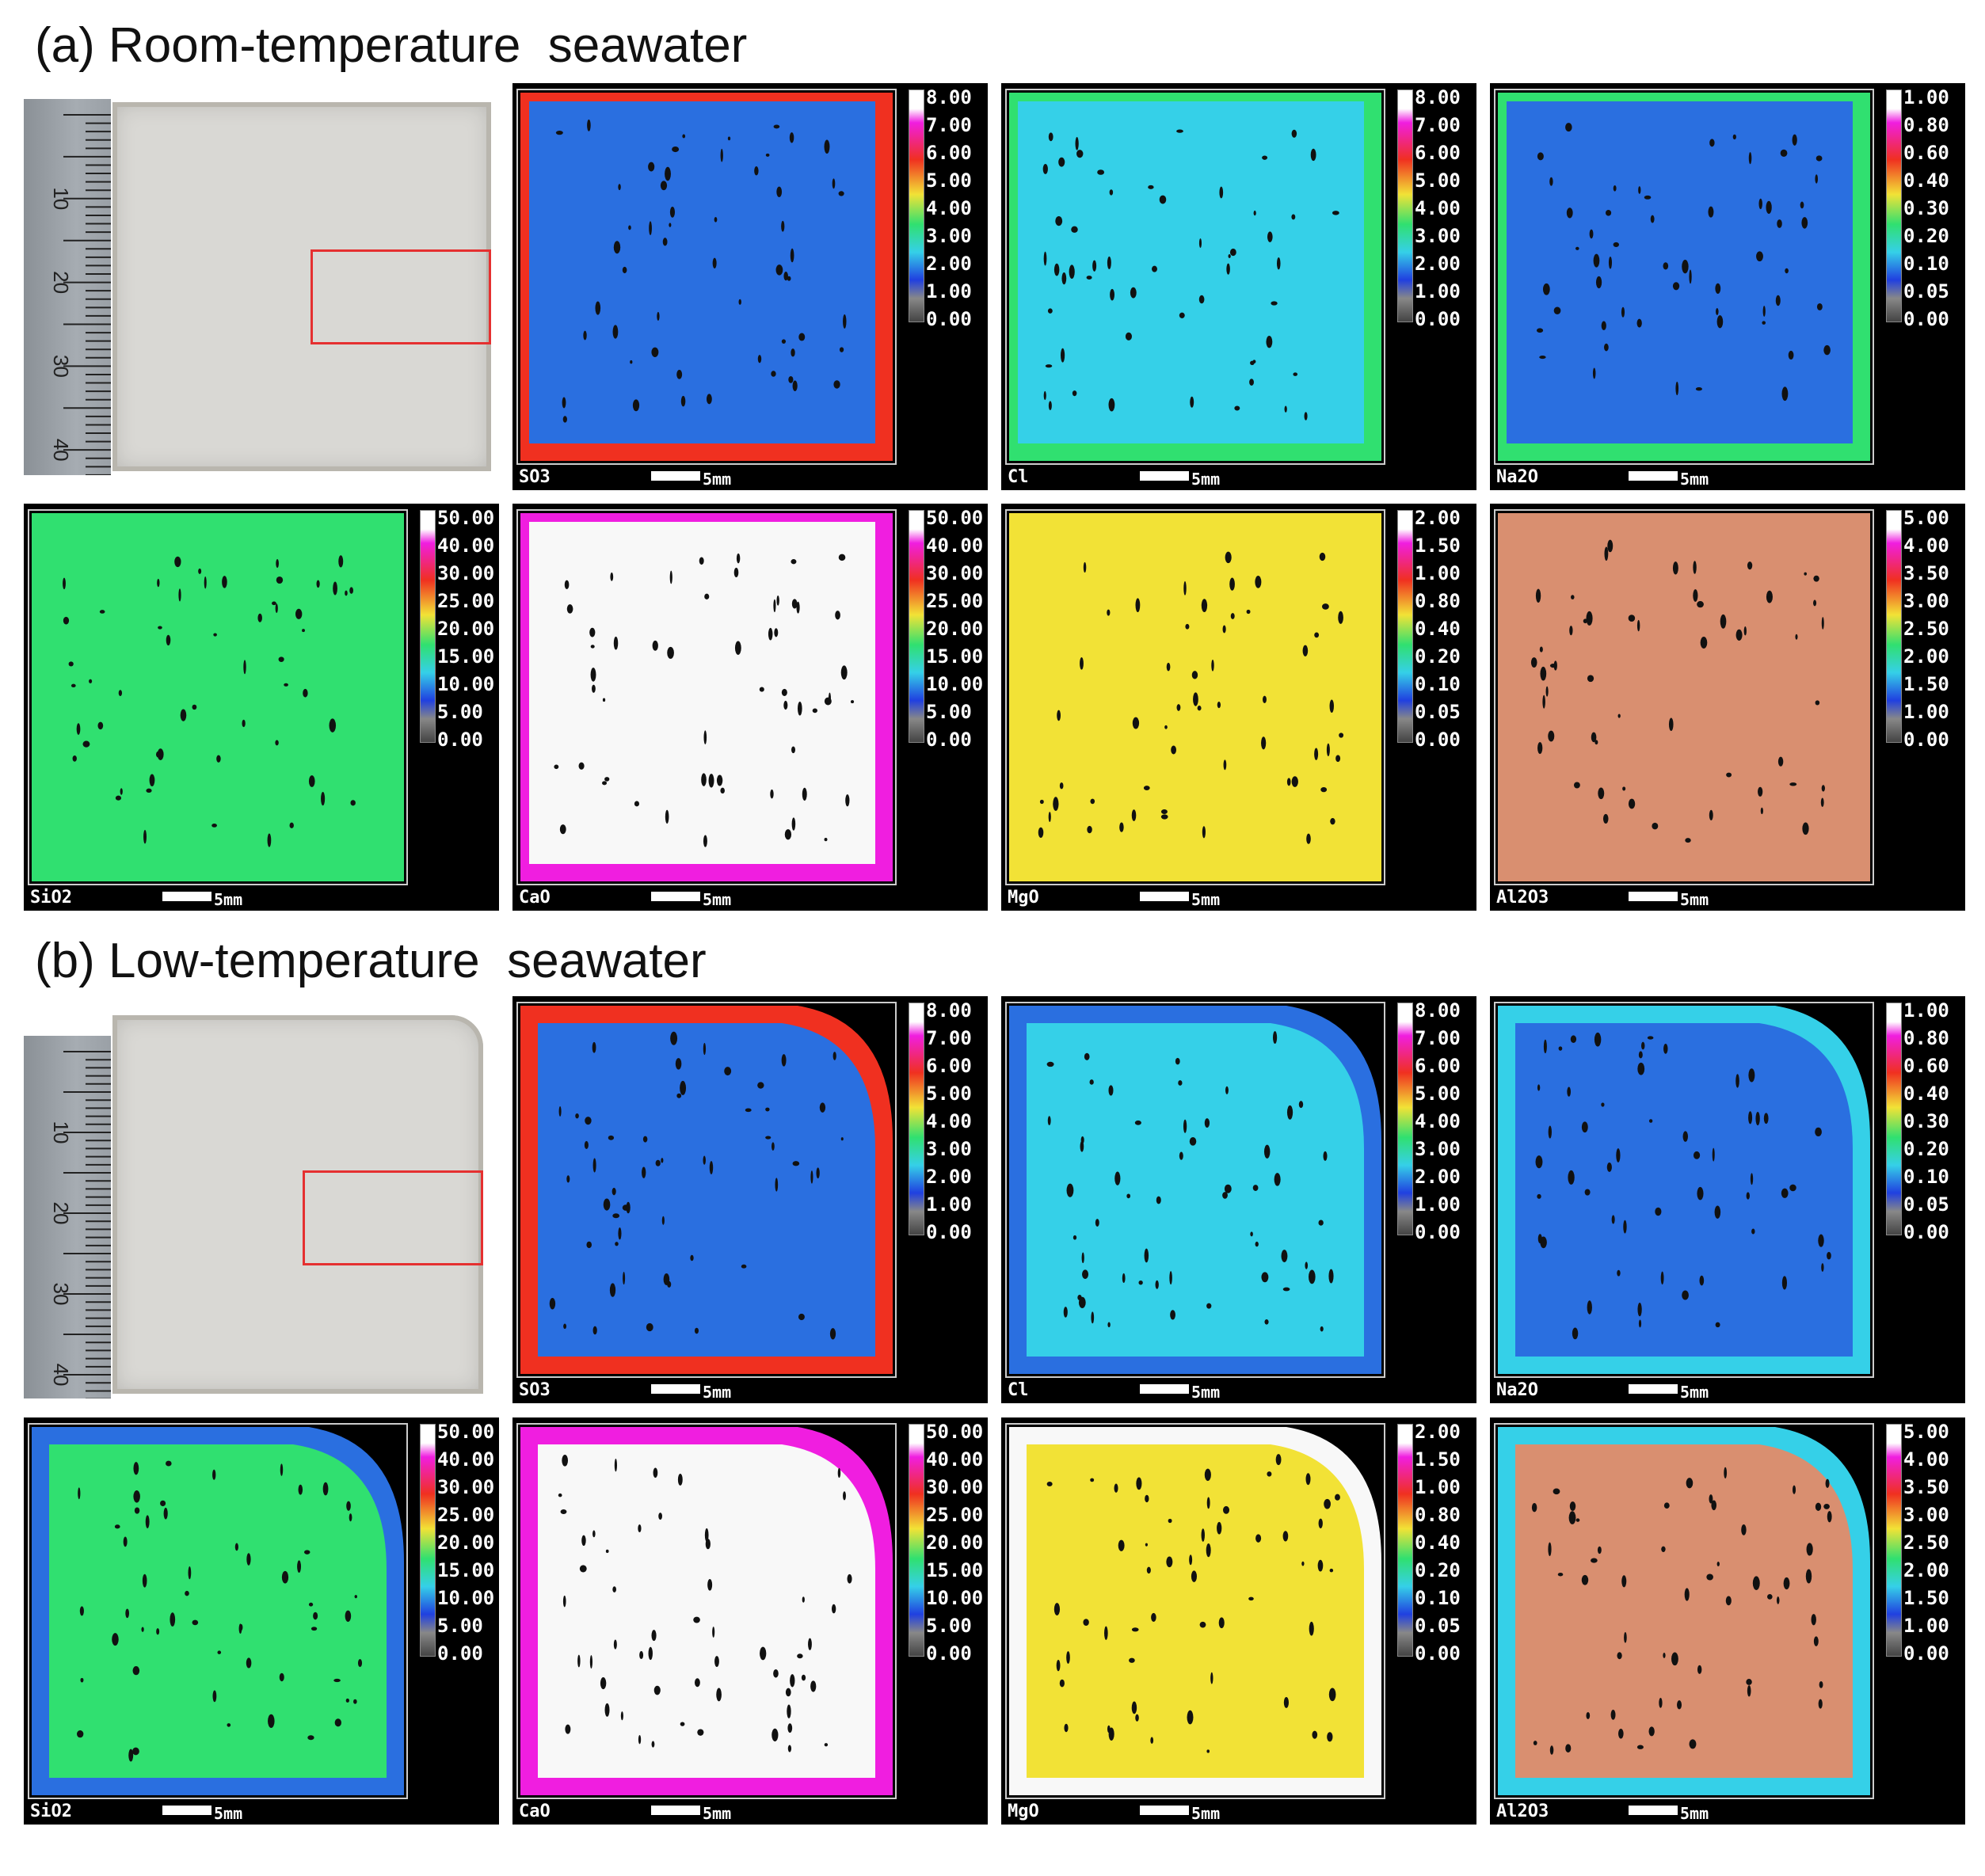 This screenshot has height=1876, width=1985. What do you see at coordinates (391, 46) in the screenshot?
I see `section-a-title: (a) Room-temperature seawater` at bounding box center [391, 46].